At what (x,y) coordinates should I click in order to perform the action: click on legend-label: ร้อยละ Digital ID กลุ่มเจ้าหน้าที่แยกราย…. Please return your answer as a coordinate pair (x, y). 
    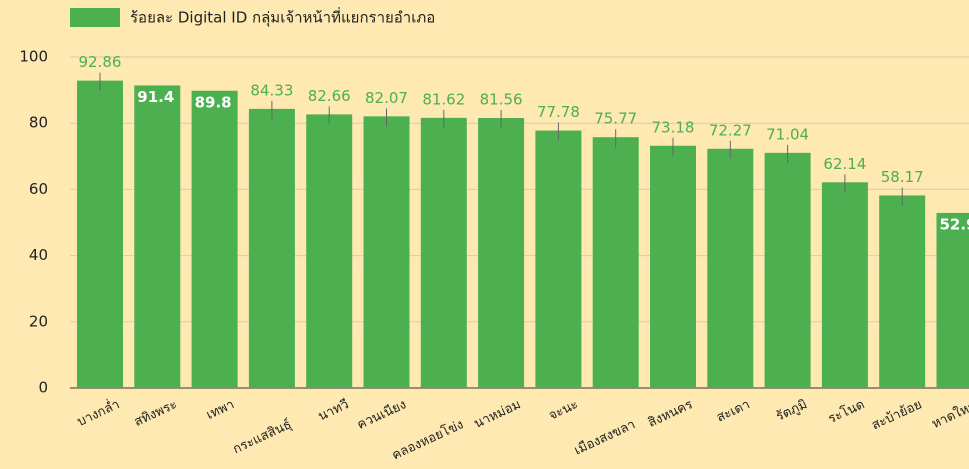
    Looking at the image, I should click on (282, 17).